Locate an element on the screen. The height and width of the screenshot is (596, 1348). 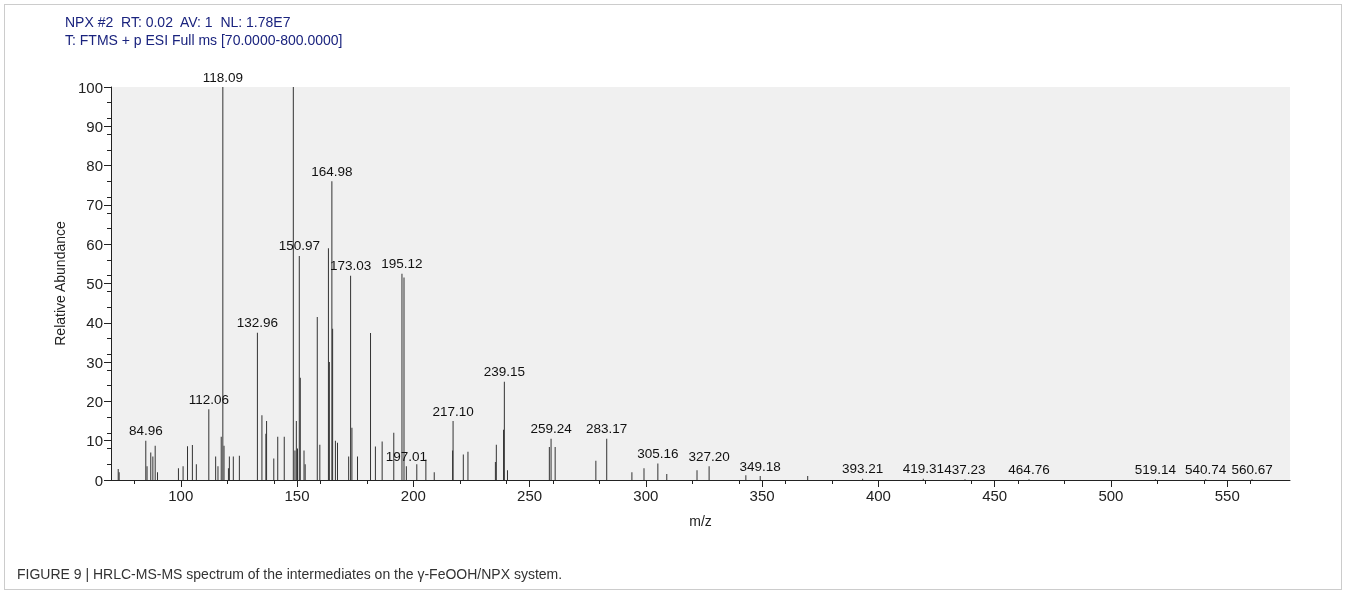
annotation: 132.96 is located at coordinates (257, 323).